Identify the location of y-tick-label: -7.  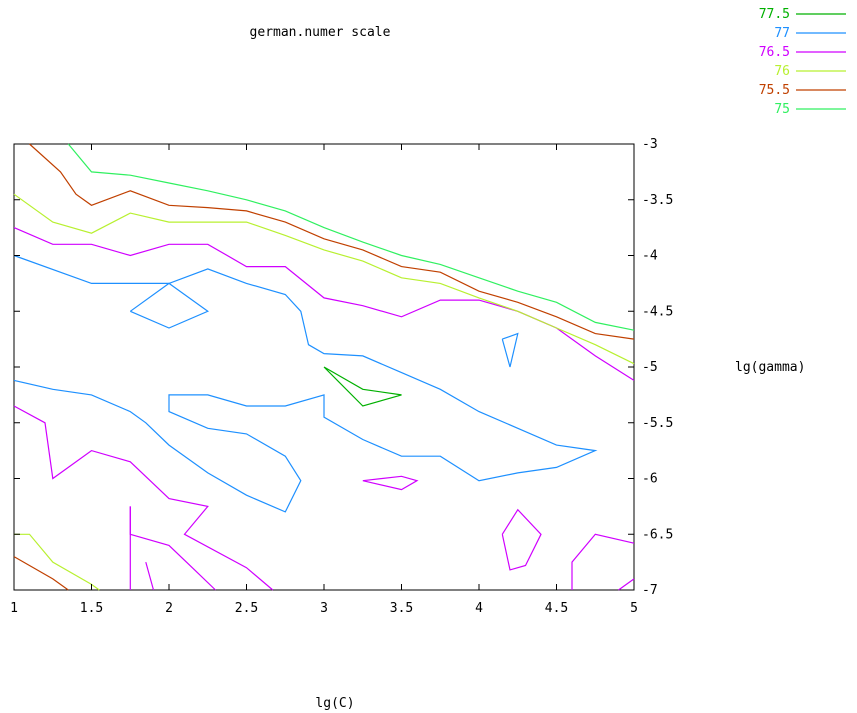
(650, 590).